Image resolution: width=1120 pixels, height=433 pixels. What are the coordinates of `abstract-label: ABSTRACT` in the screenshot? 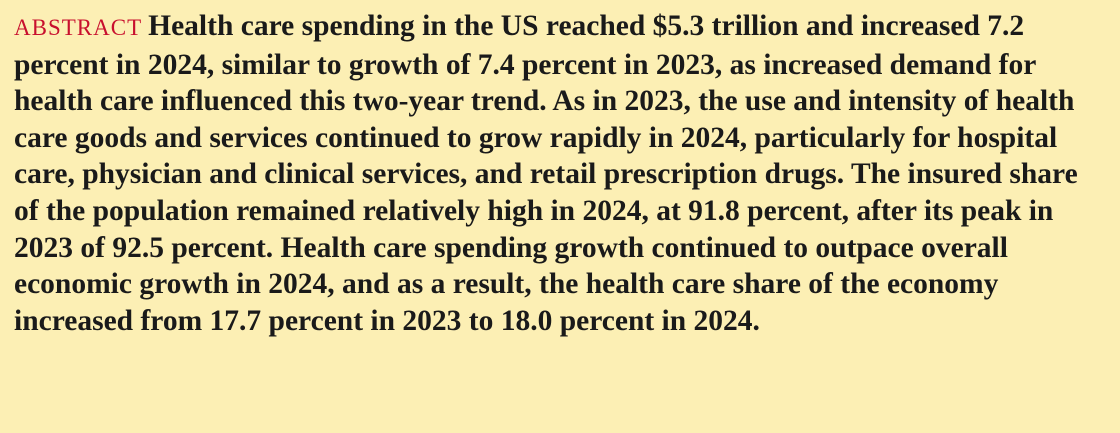 It's located at (78, 27).